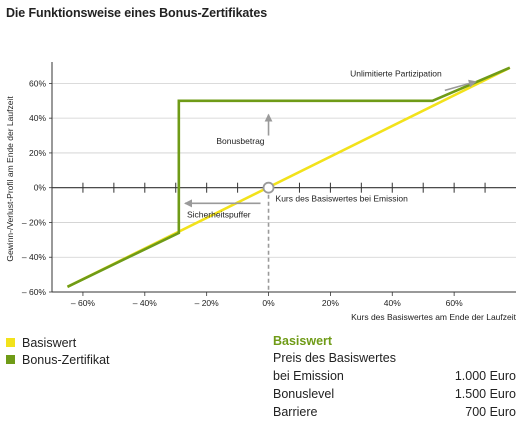 This screenshot has width=530, height=427. What do you see at coordinates (308, 376) in the screenshot?
I see `info-label: bei Emission` at bounding box center [308, 376].